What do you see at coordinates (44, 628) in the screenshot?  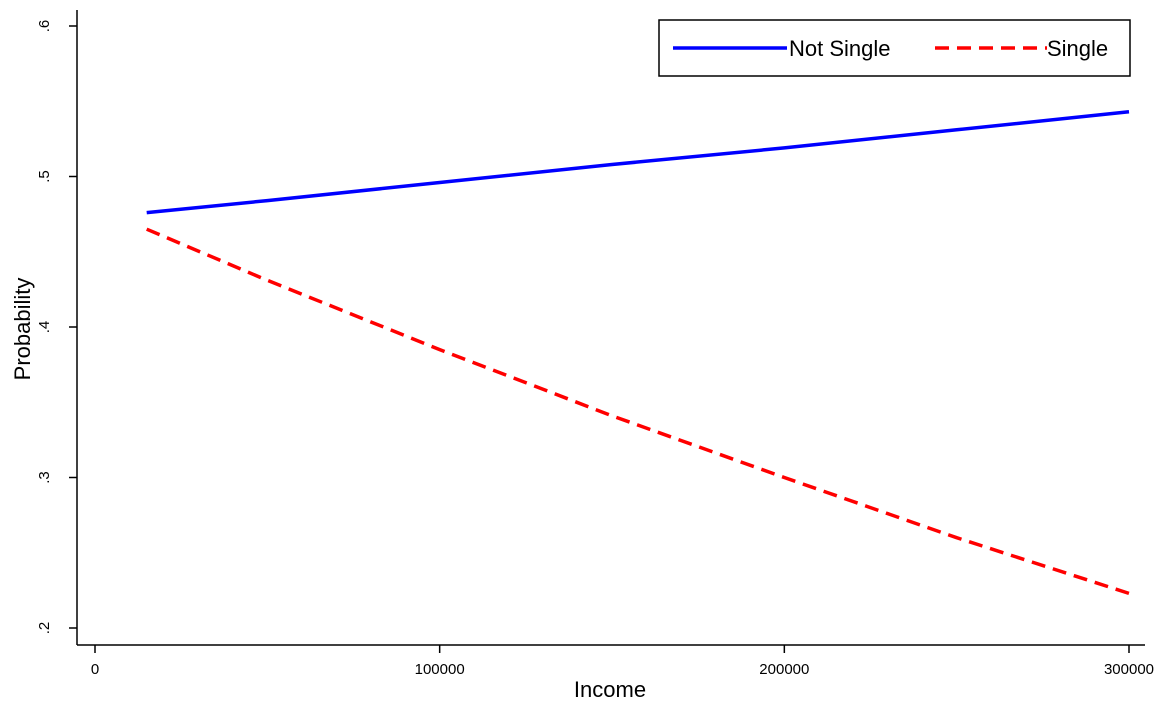 I see `y-tick-label: .2` at bounding box center [44, 628].